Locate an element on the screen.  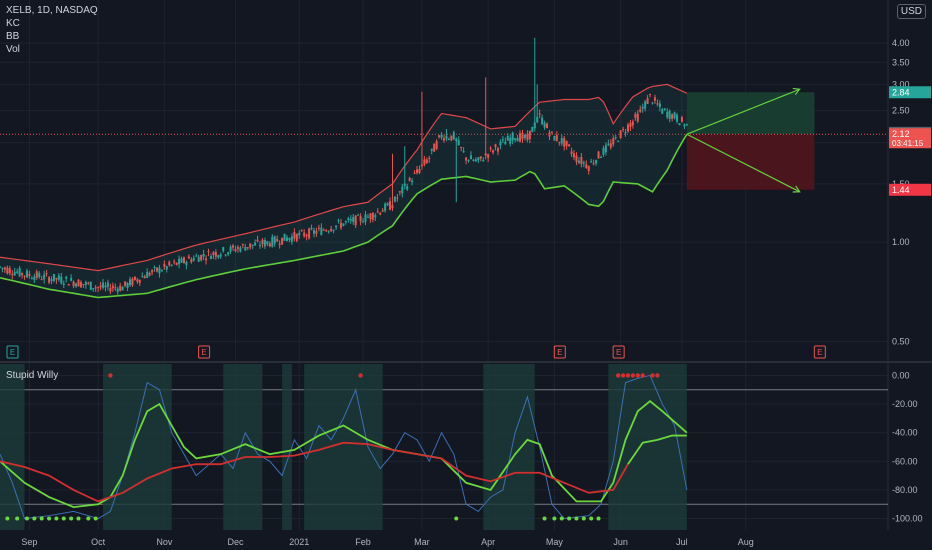
price-label-text: 1.44 is located at coordinates (901, 190).